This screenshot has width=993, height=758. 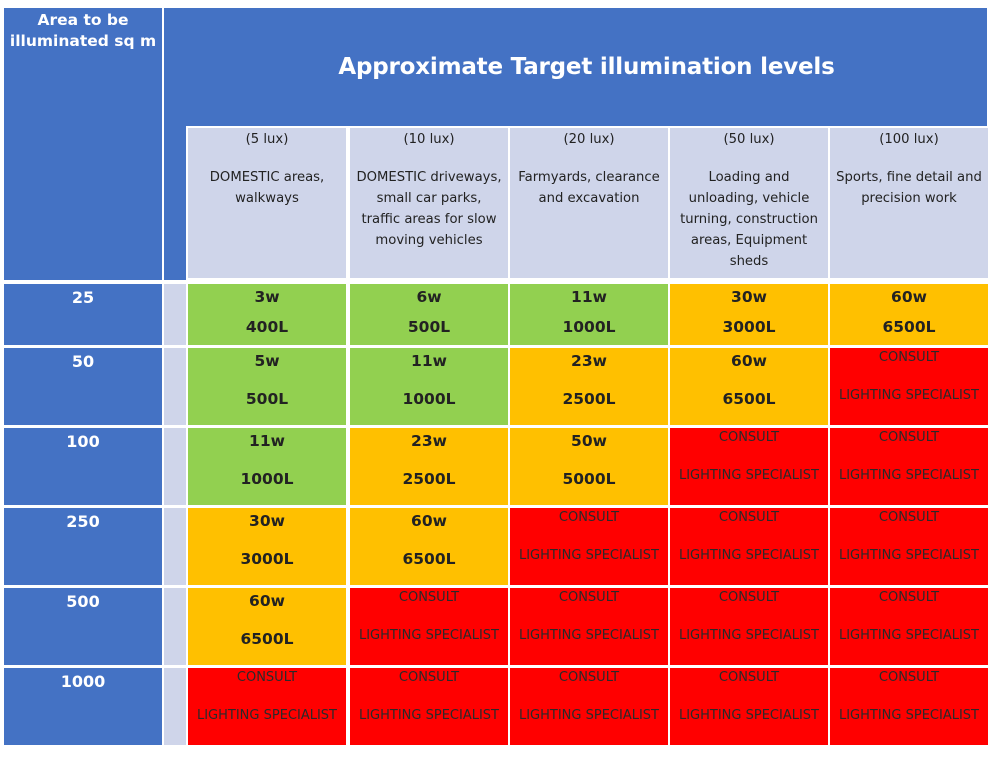 What do you see at coordinates (83, 30) in the screenshot?
I see `area-column-heading: Area to be illuminated sq m` at bounding box center [83, 30].